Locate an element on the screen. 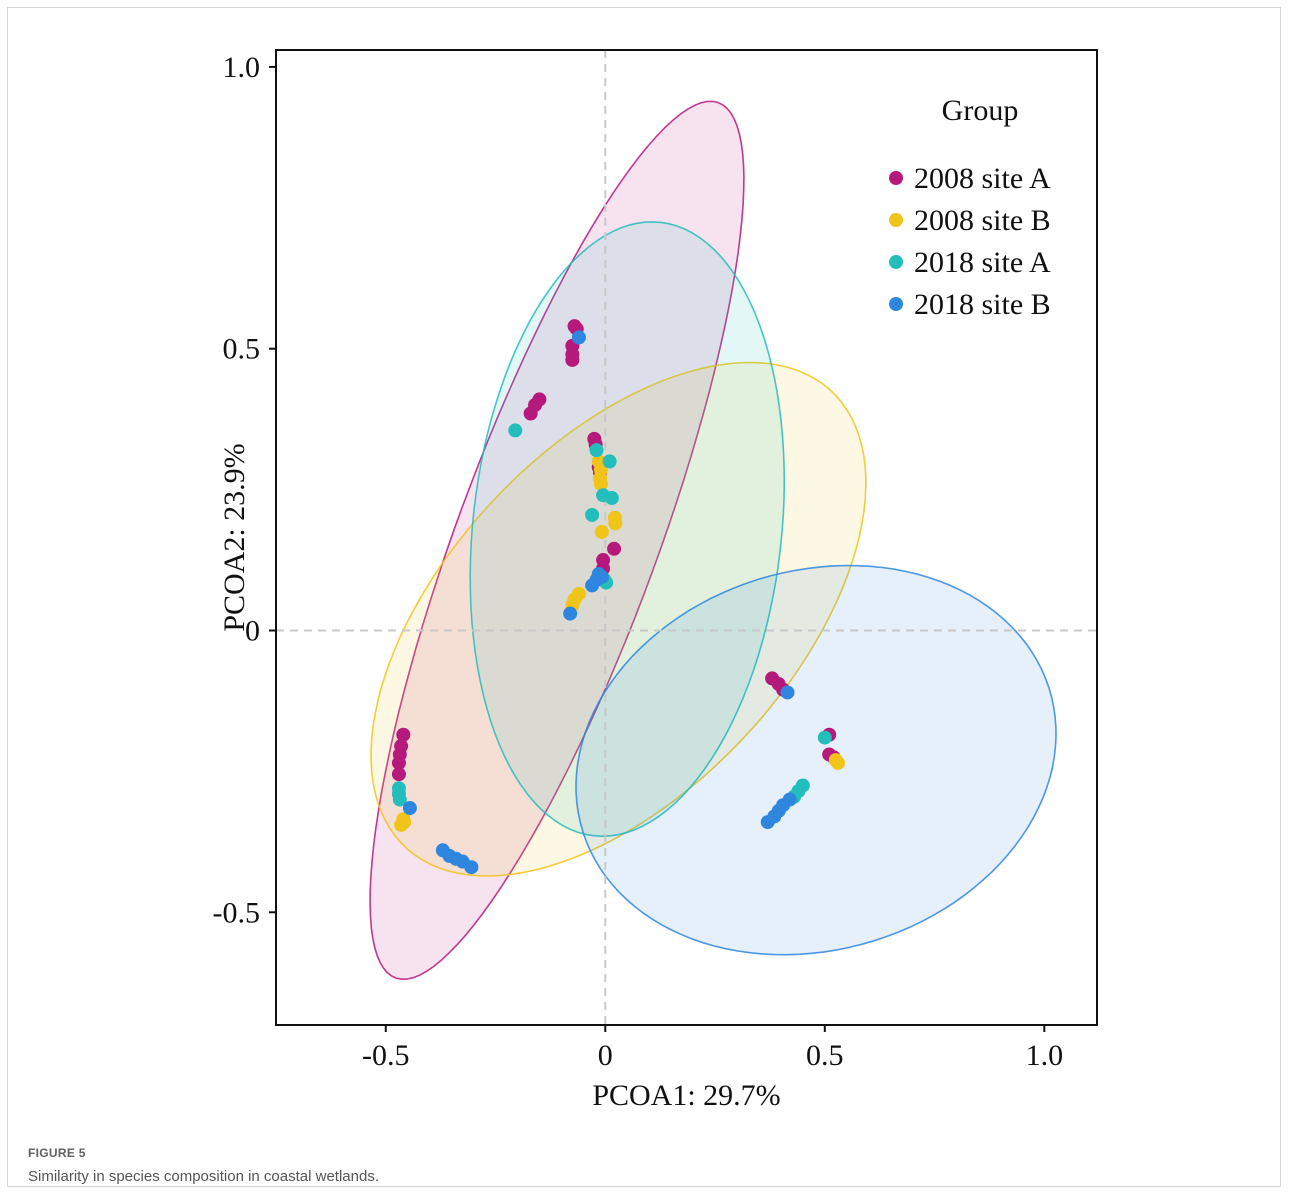  x-tick-label: -0.5 is located at coordinates (386, 1055).